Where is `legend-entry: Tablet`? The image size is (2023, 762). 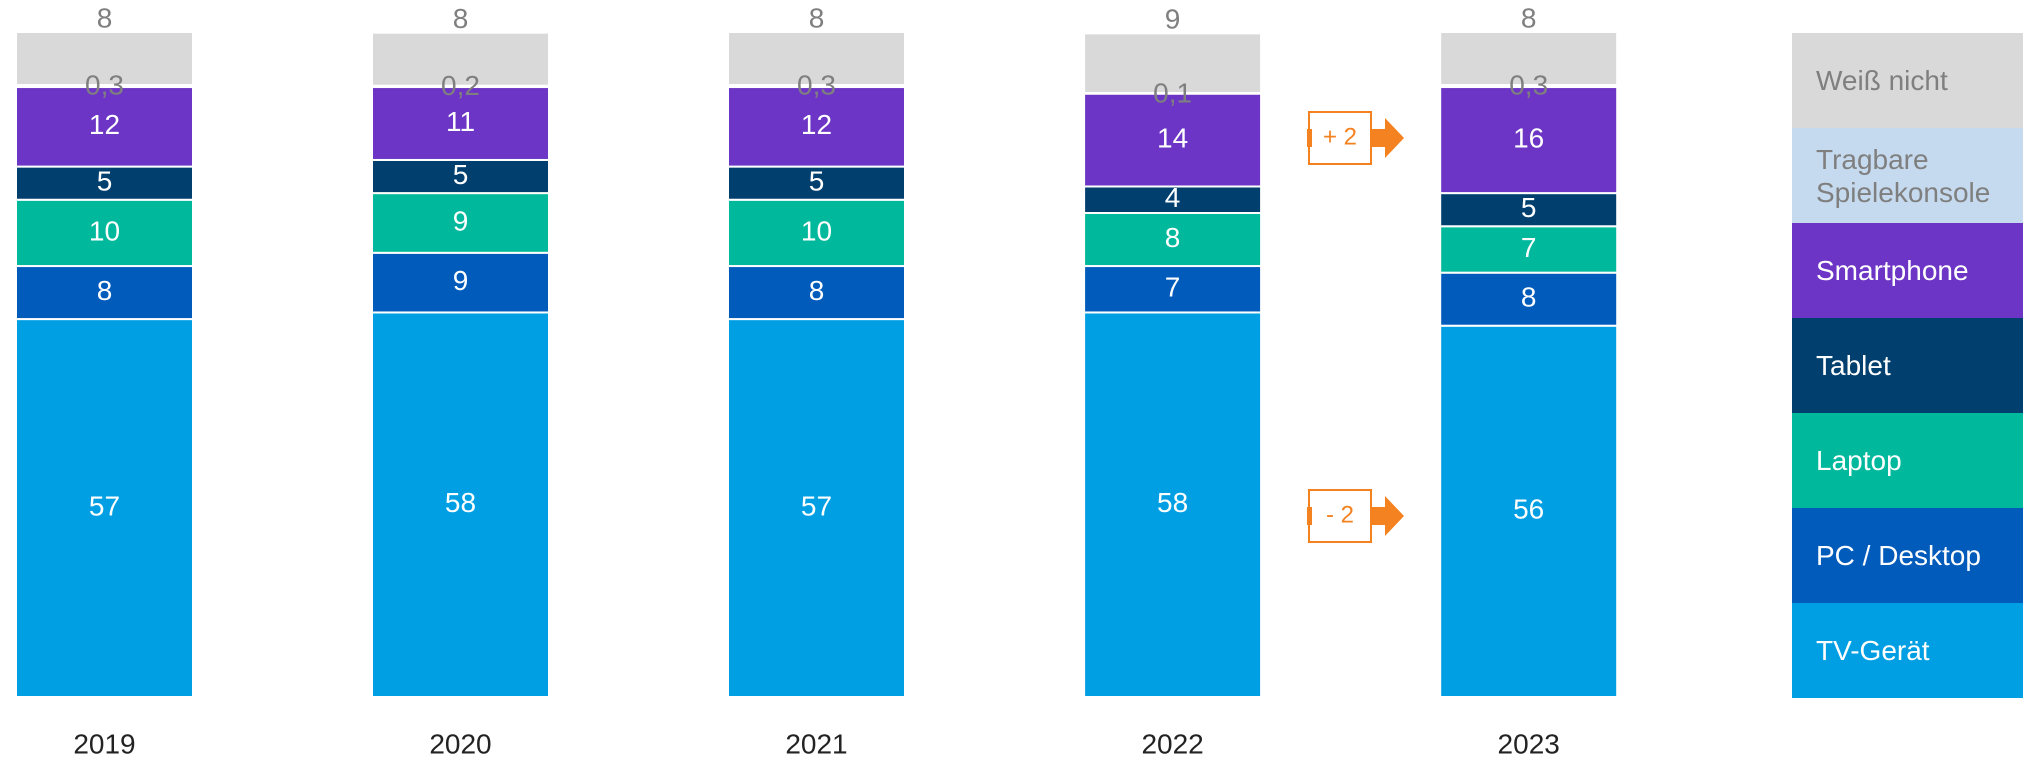 legend-entry: Tablet is located at coordinates (1907, 365).